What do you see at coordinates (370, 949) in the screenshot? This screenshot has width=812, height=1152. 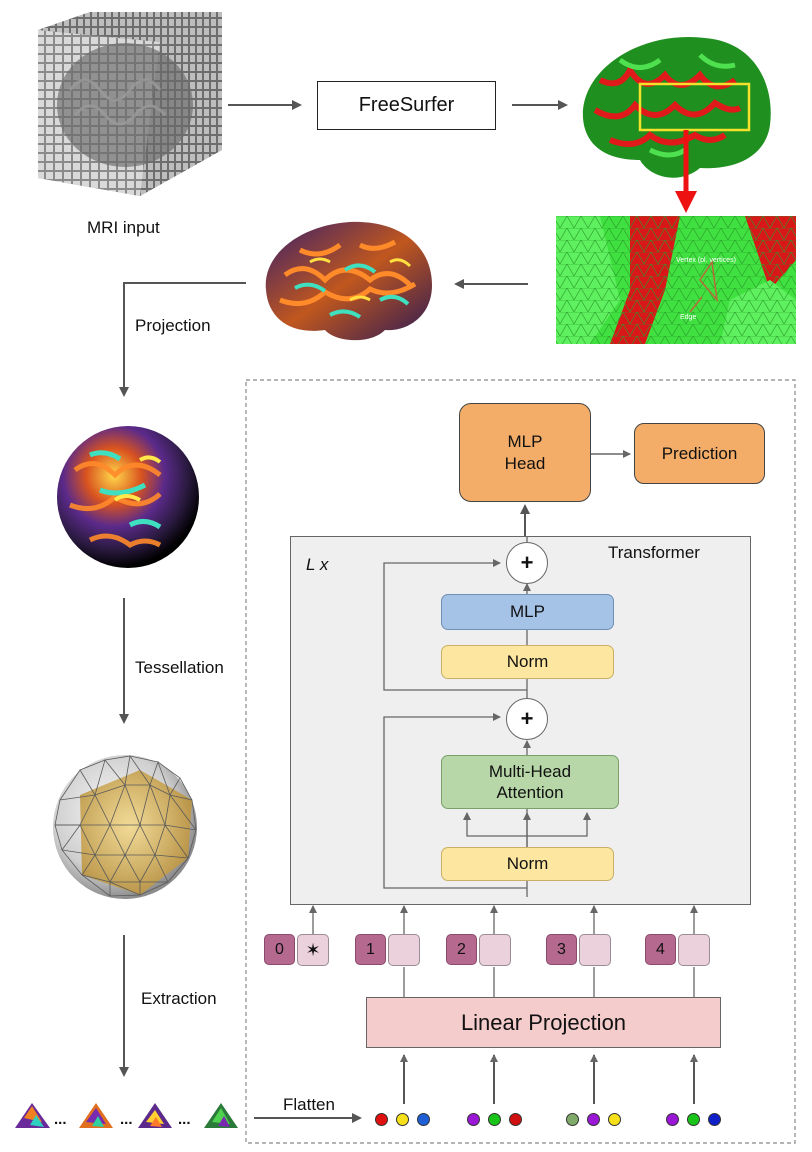 I see `token-index: 1` at bounding box center [370, 949].